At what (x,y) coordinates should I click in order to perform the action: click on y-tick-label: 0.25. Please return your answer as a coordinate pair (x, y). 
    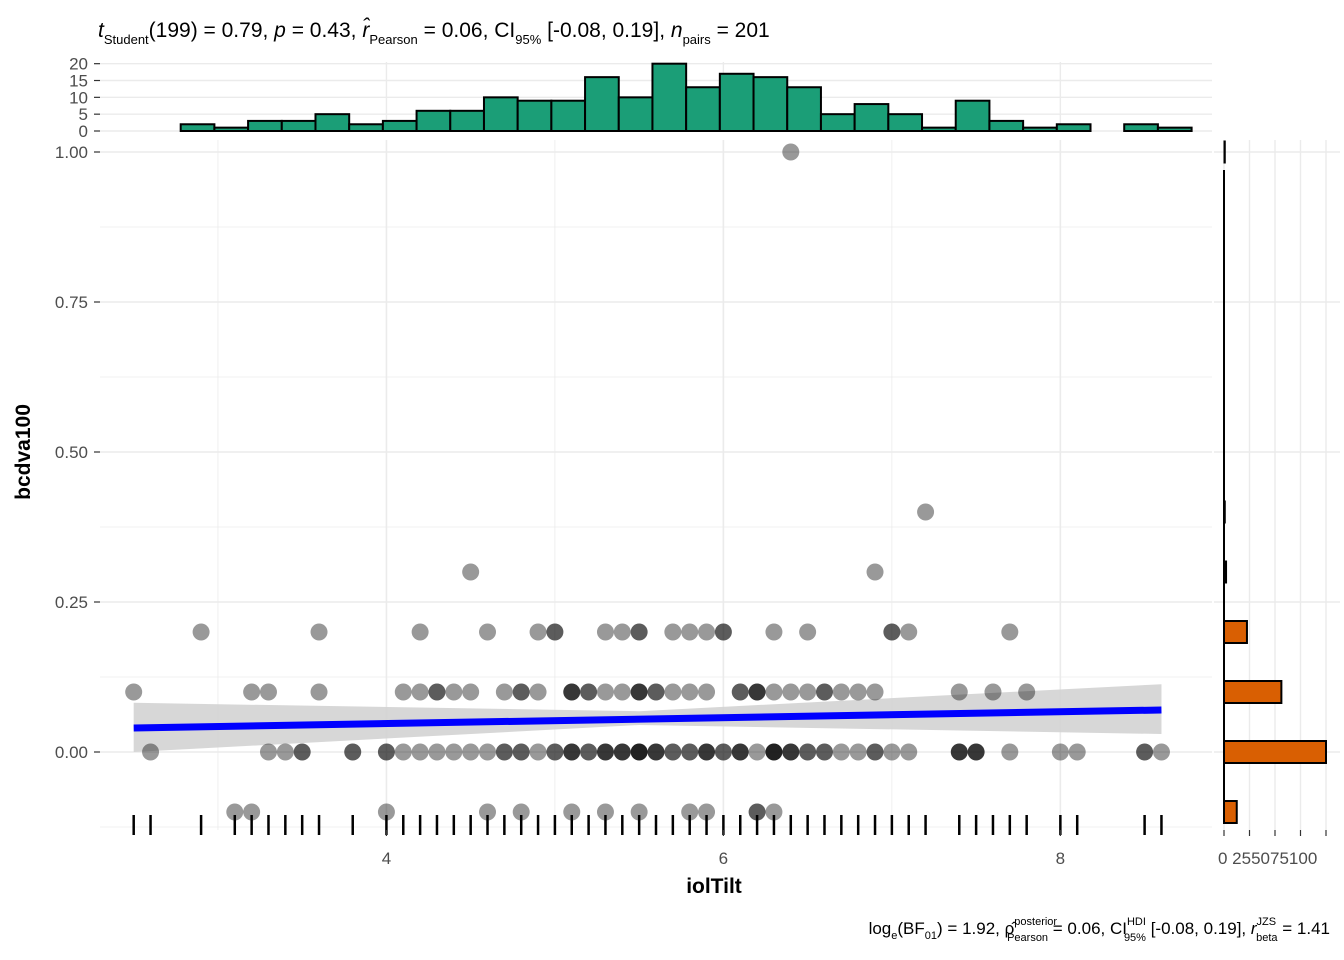
    Looking at the image, I should click on (71, 602).